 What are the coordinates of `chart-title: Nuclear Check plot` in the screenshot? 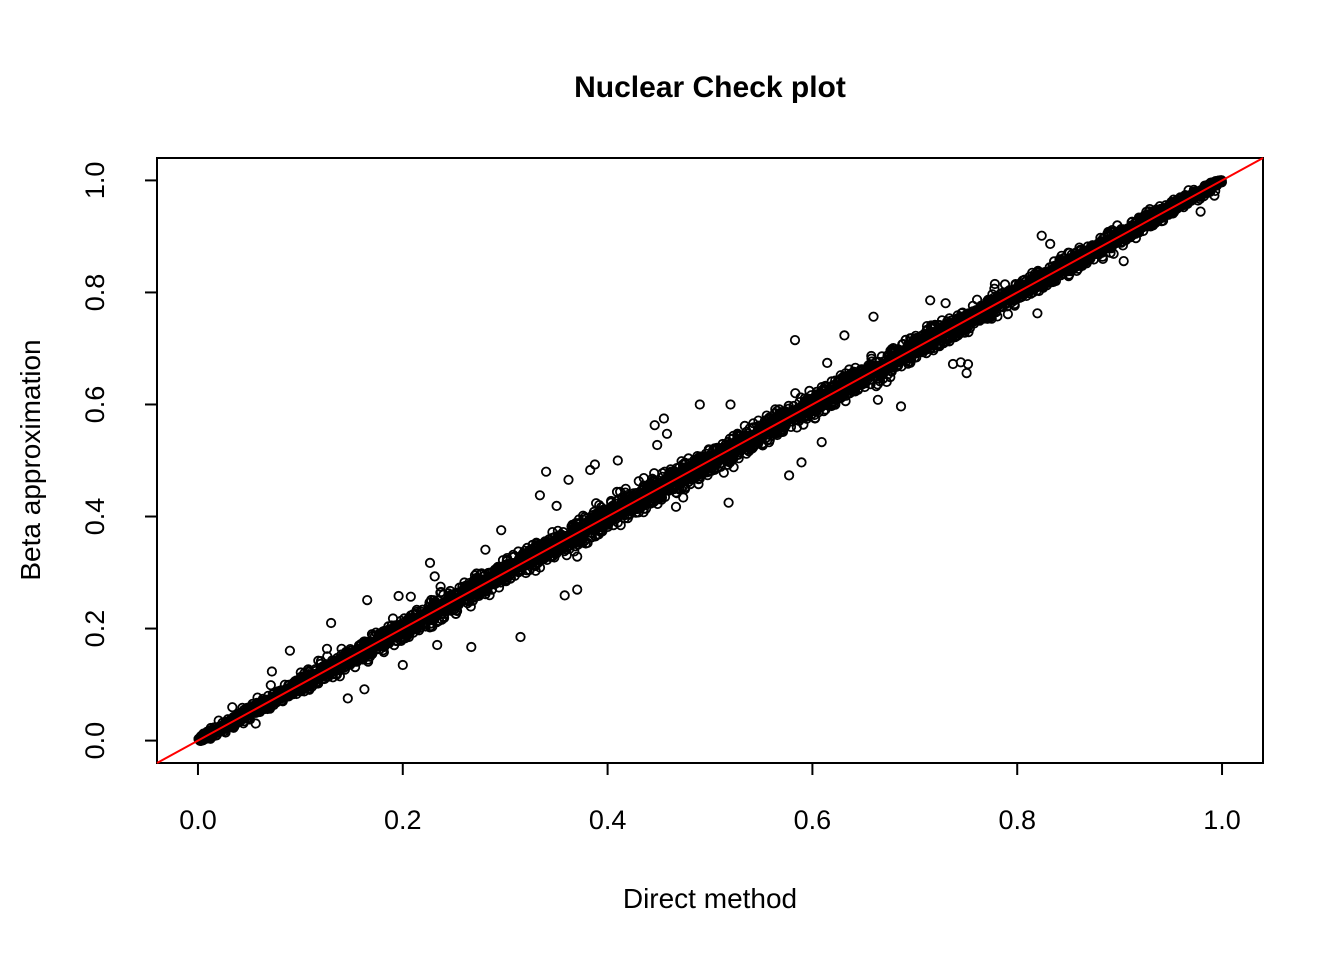 It's located at (710, 87).